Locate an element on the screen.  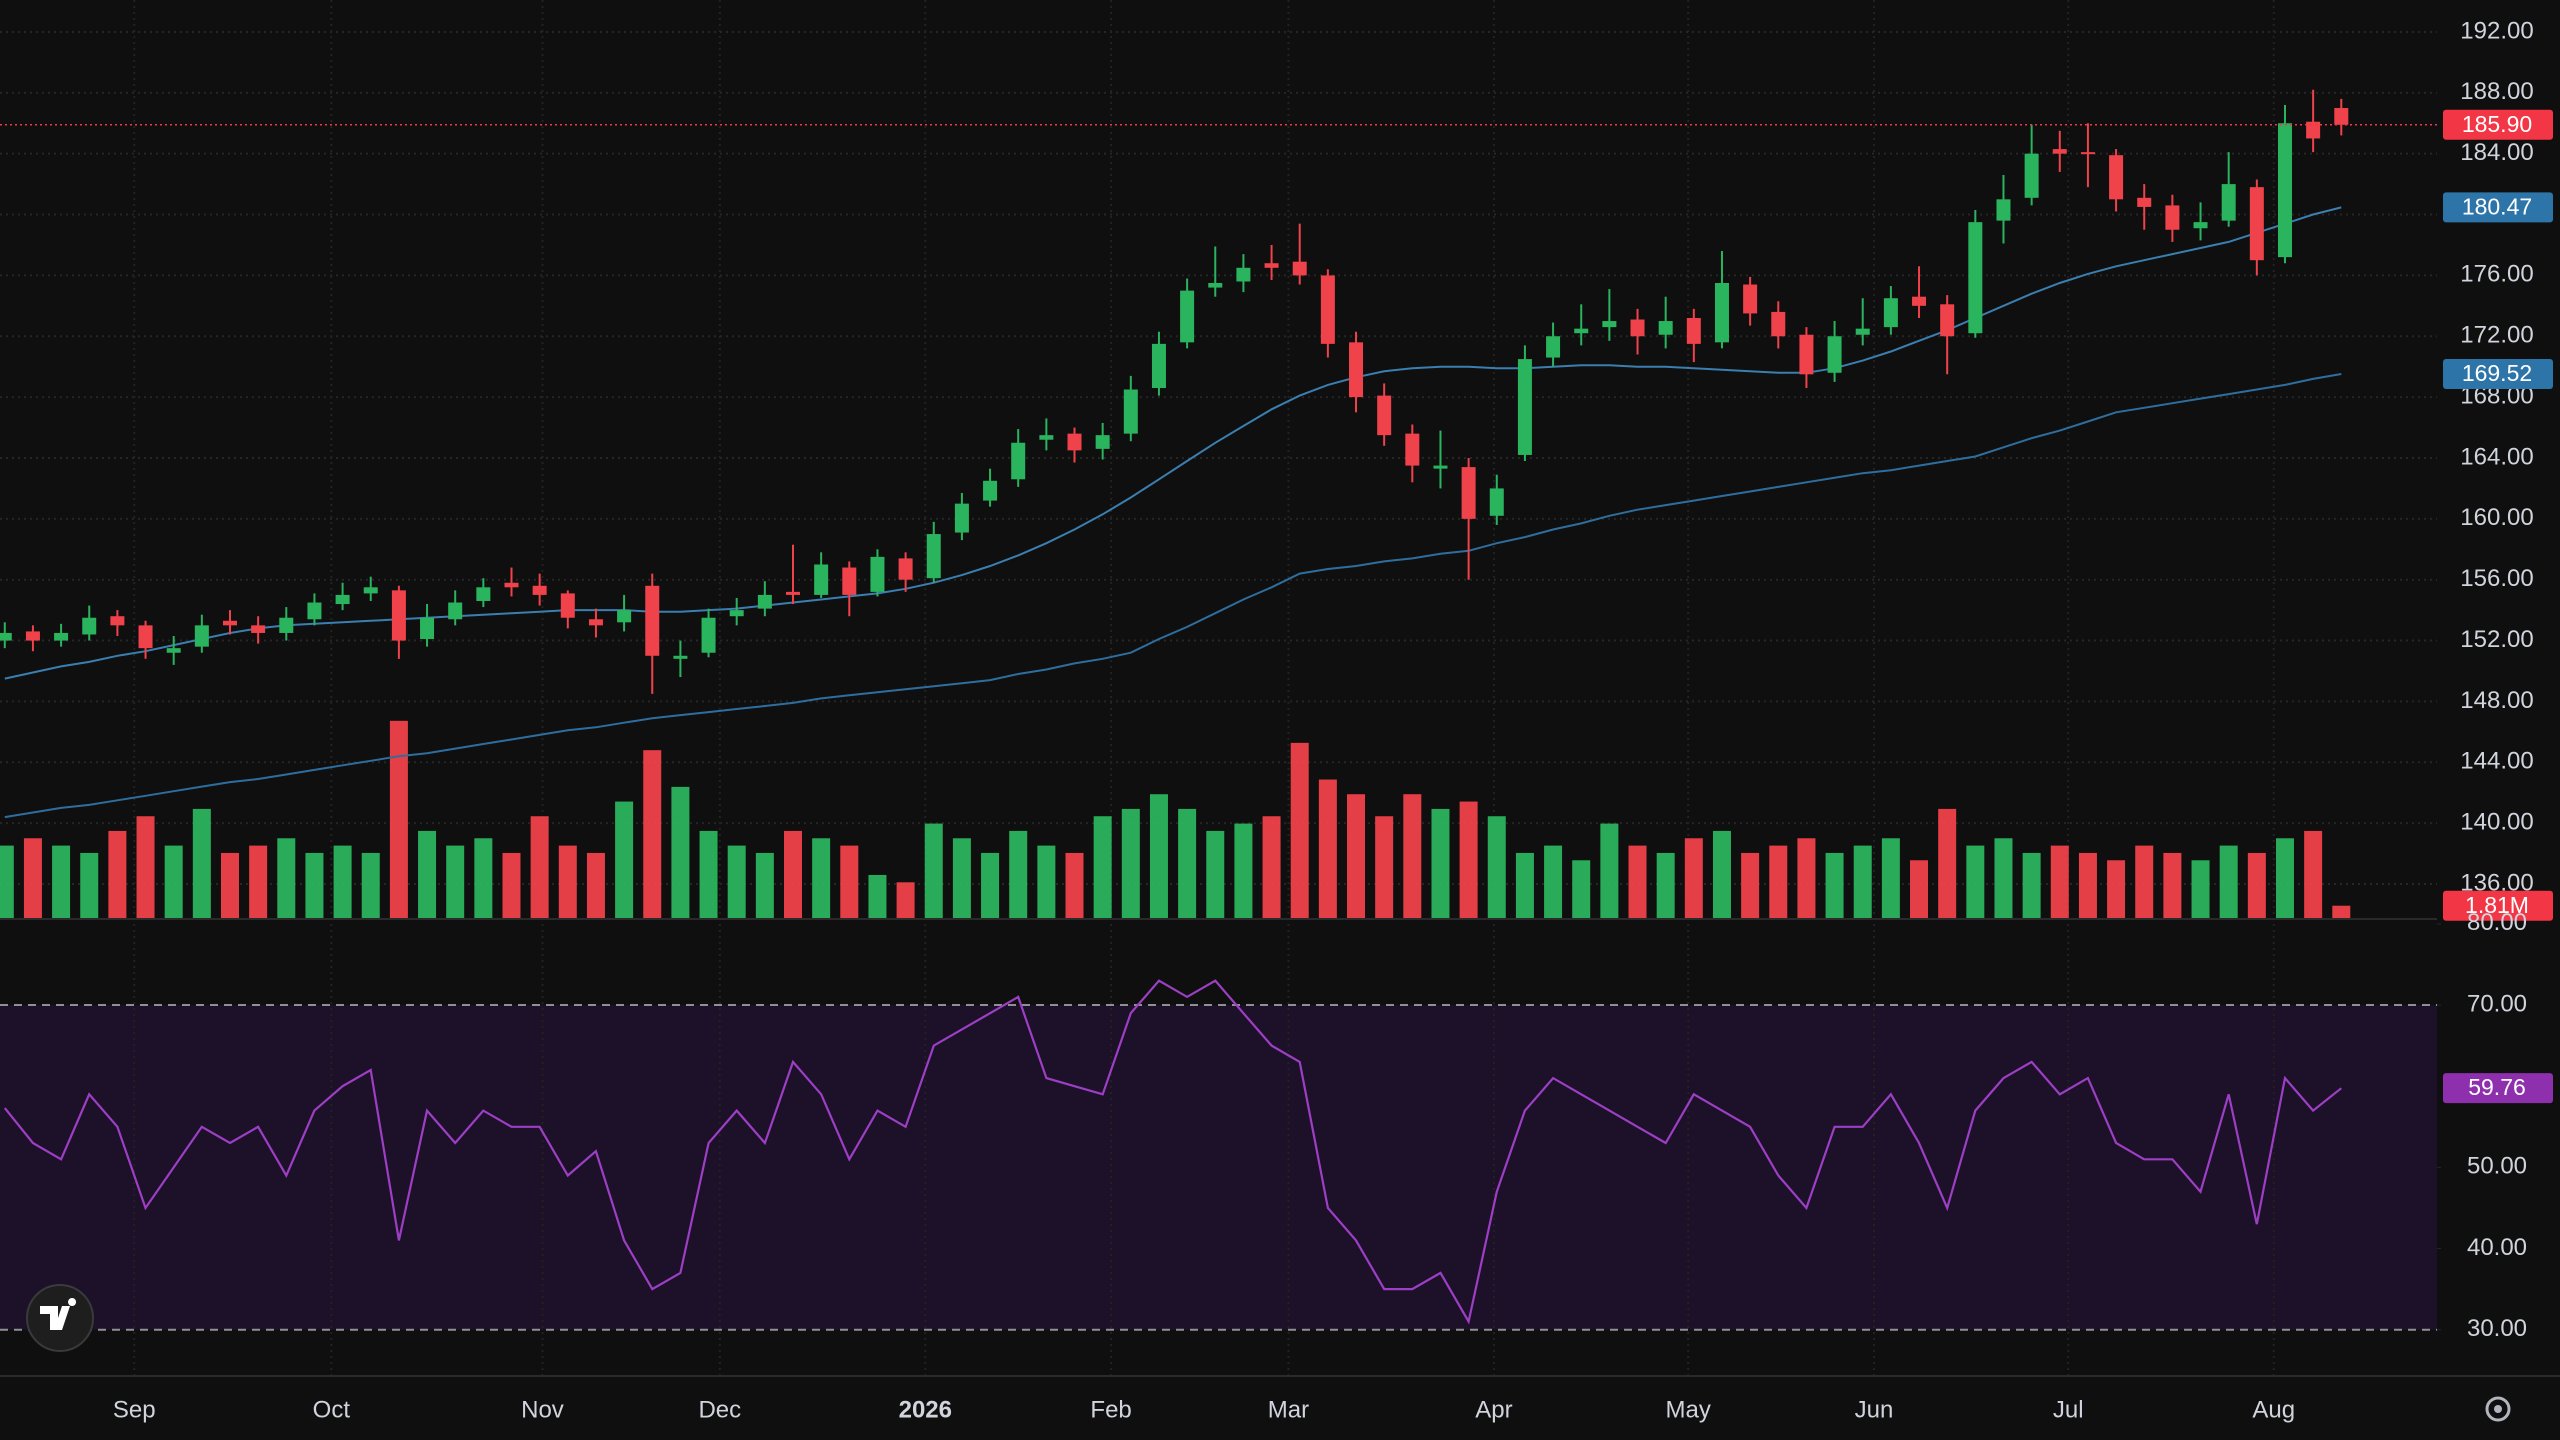
settings-button is located at coordinates (2498, 1409).